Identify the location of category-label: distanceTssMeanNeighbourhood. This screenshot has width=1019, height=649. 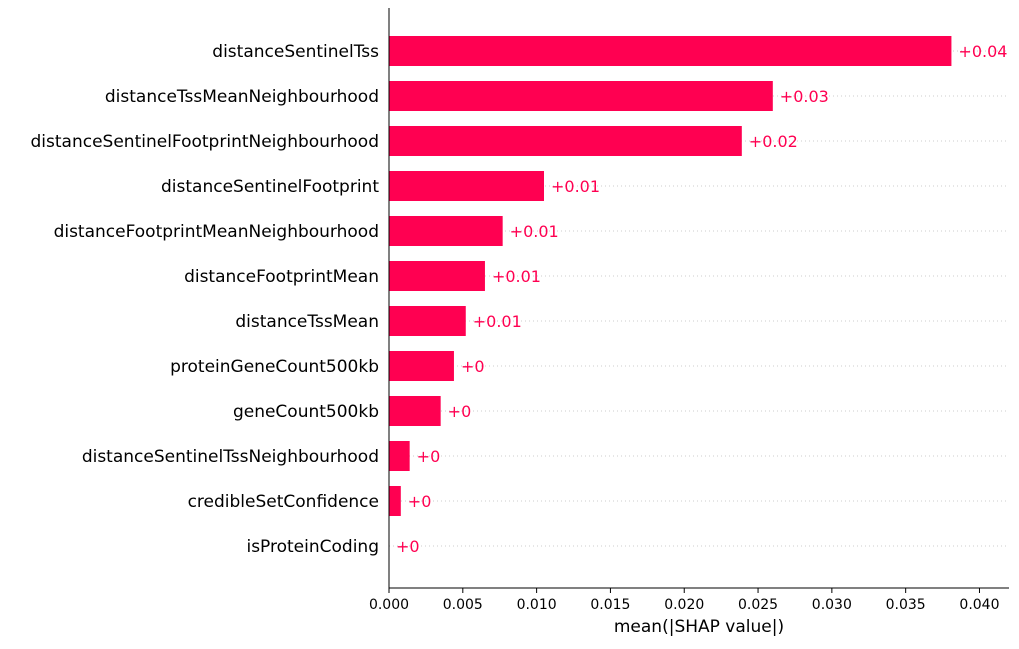
(242, 97).